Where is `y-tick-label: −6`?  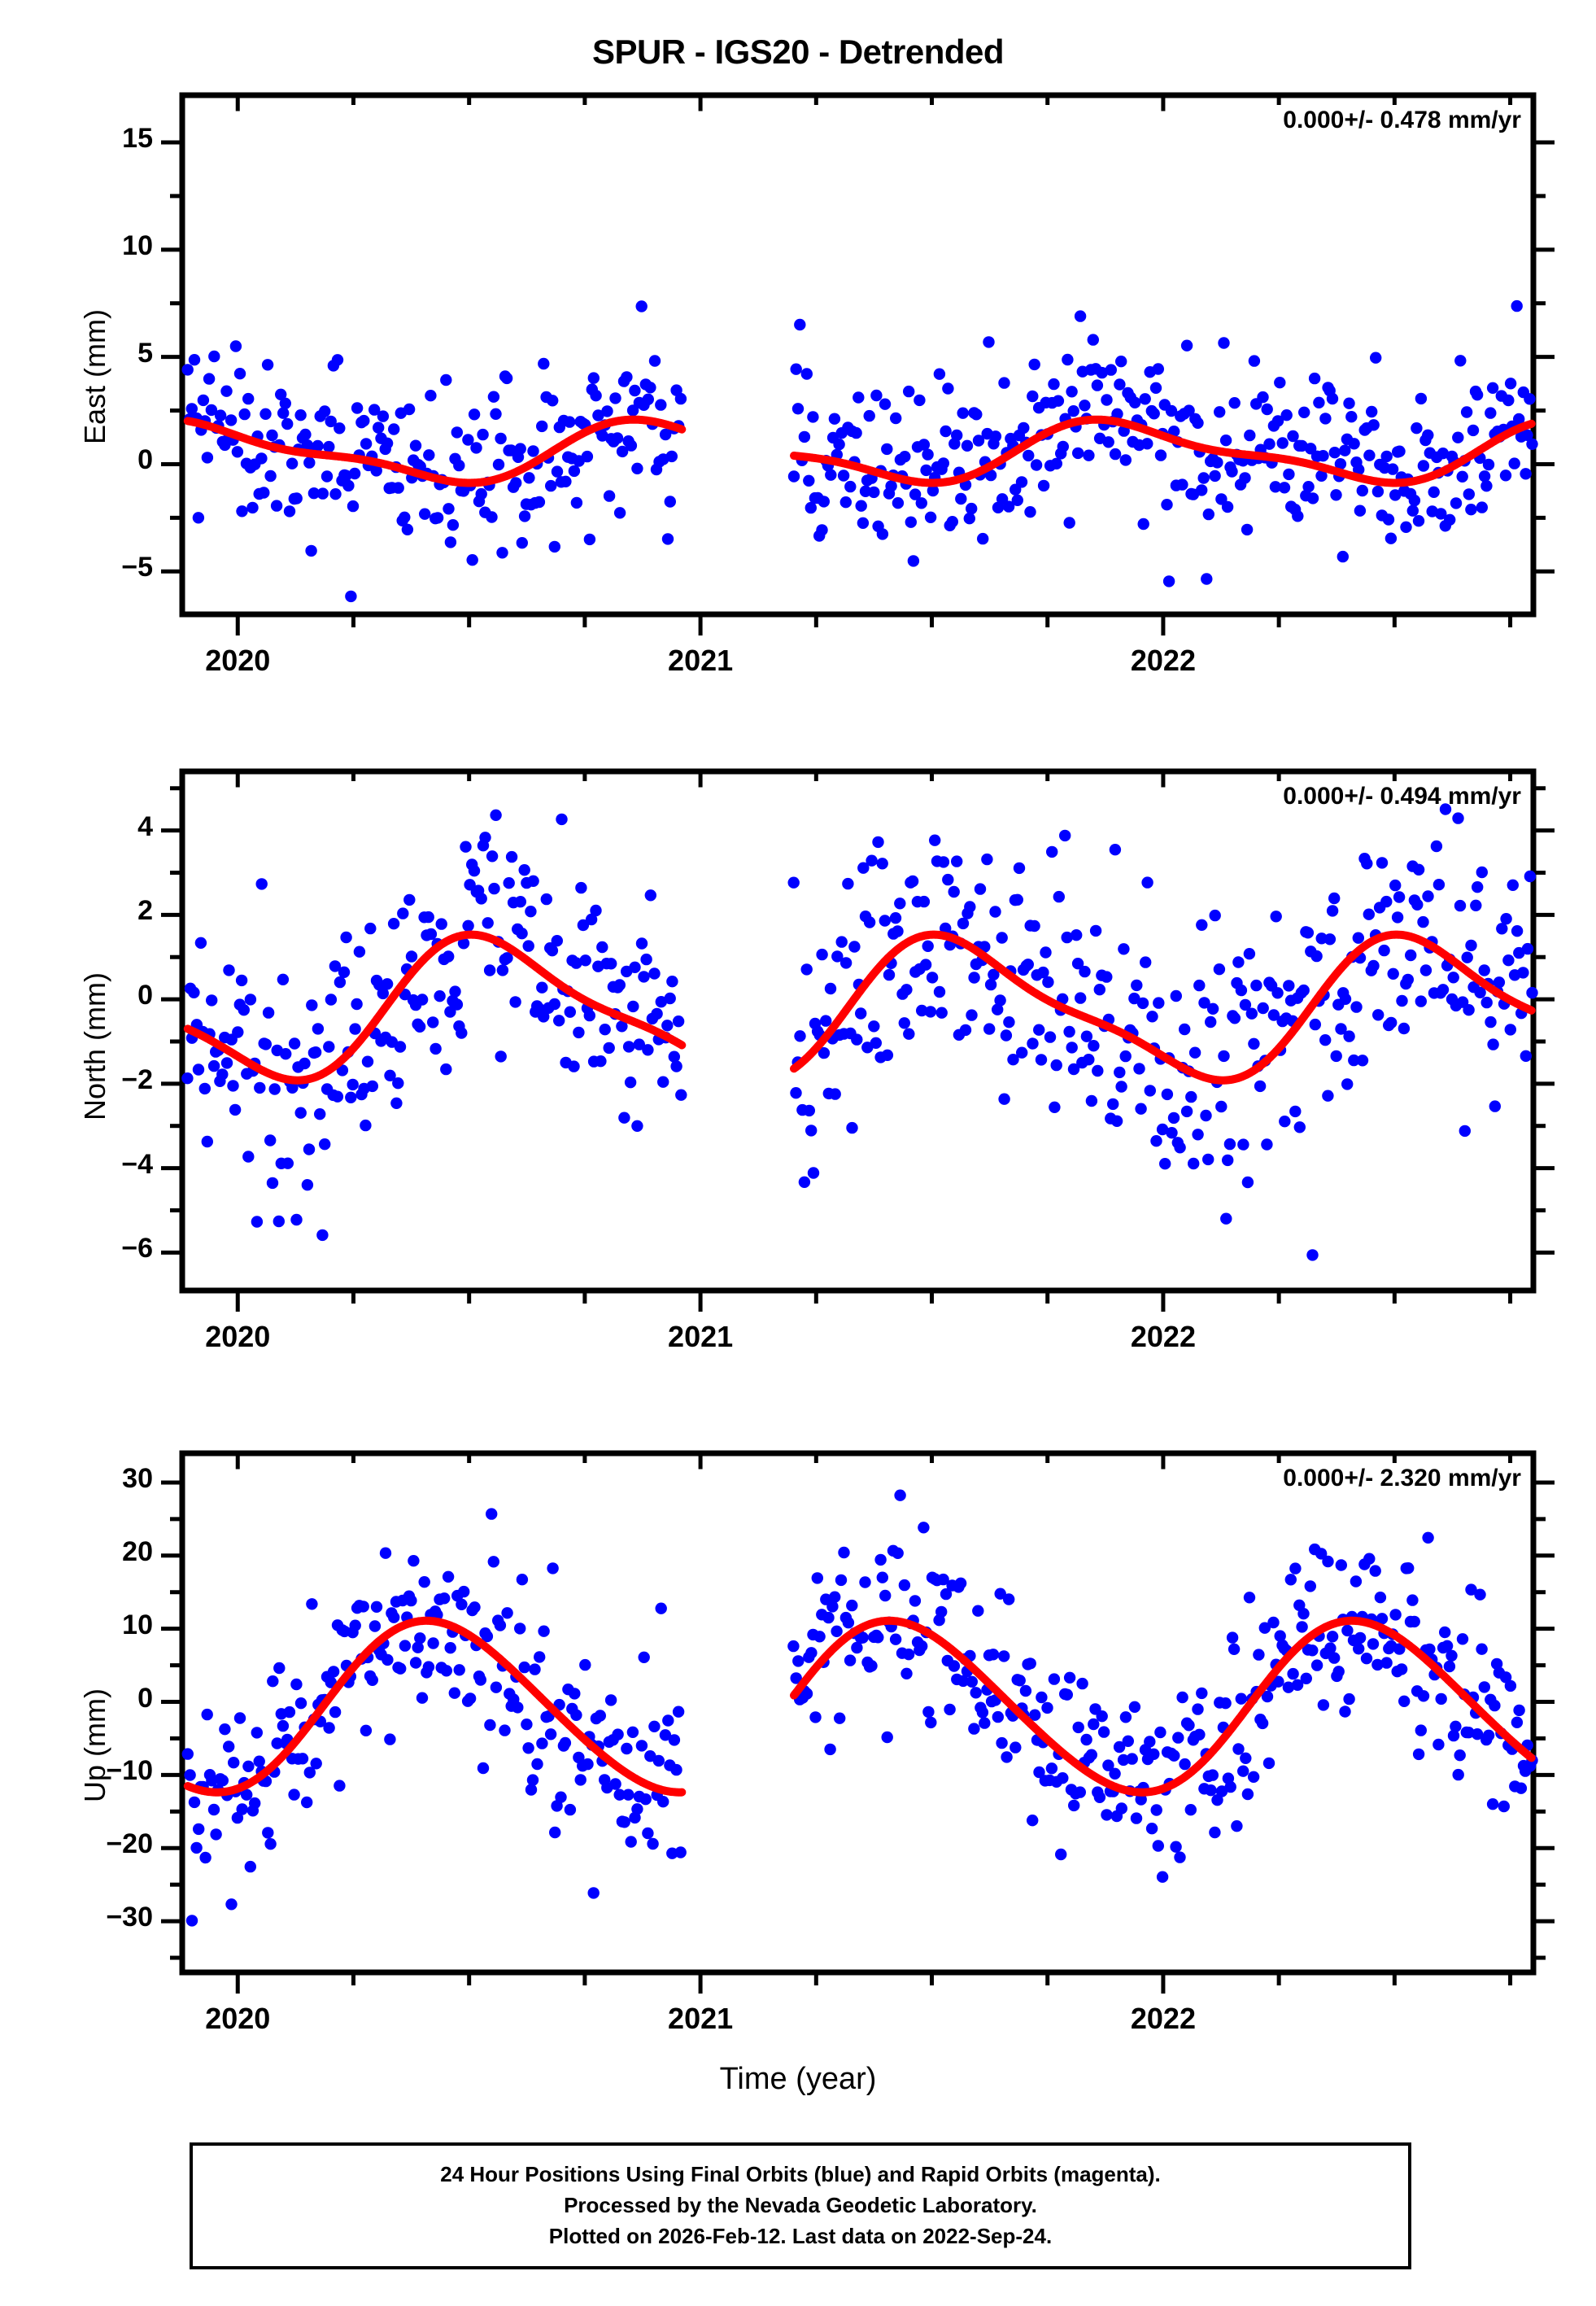 y-tick-label: −6 is located at coordinates (137, 1248).